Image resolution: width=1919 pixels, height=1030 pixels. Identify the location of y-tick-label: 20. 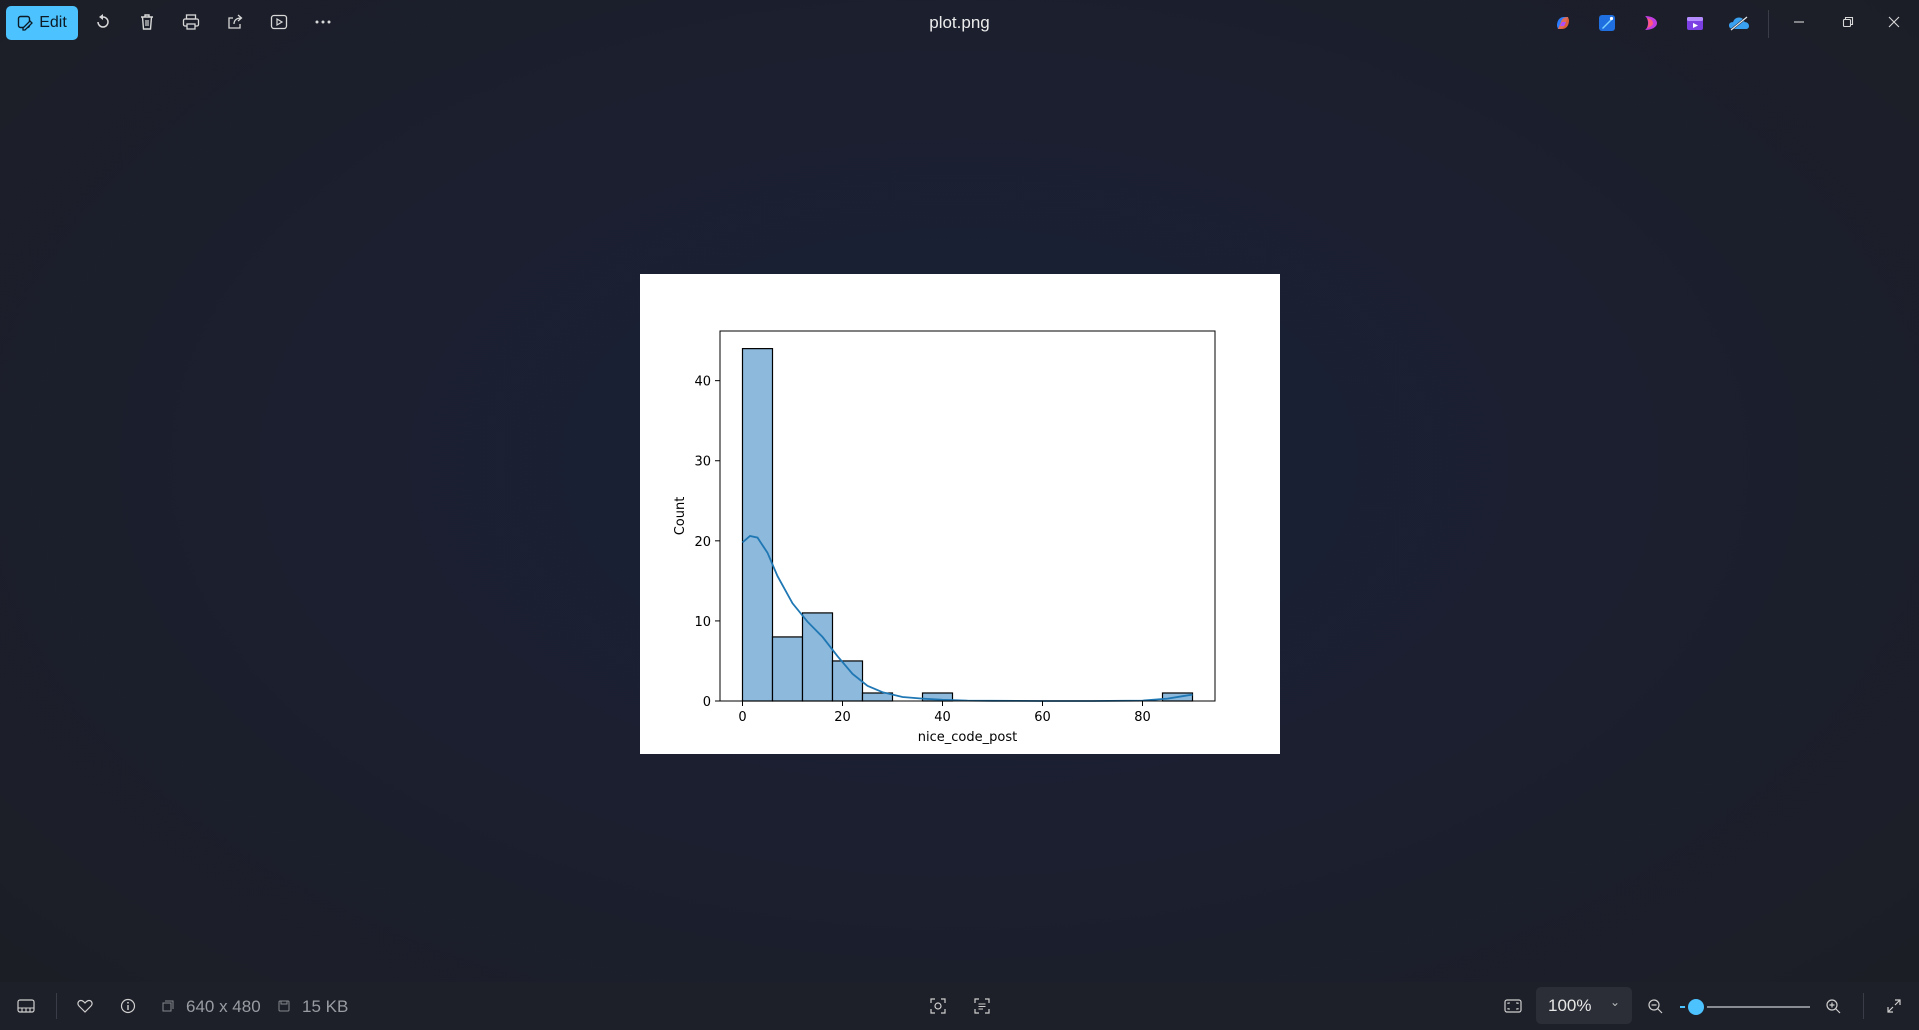
(702, 542).